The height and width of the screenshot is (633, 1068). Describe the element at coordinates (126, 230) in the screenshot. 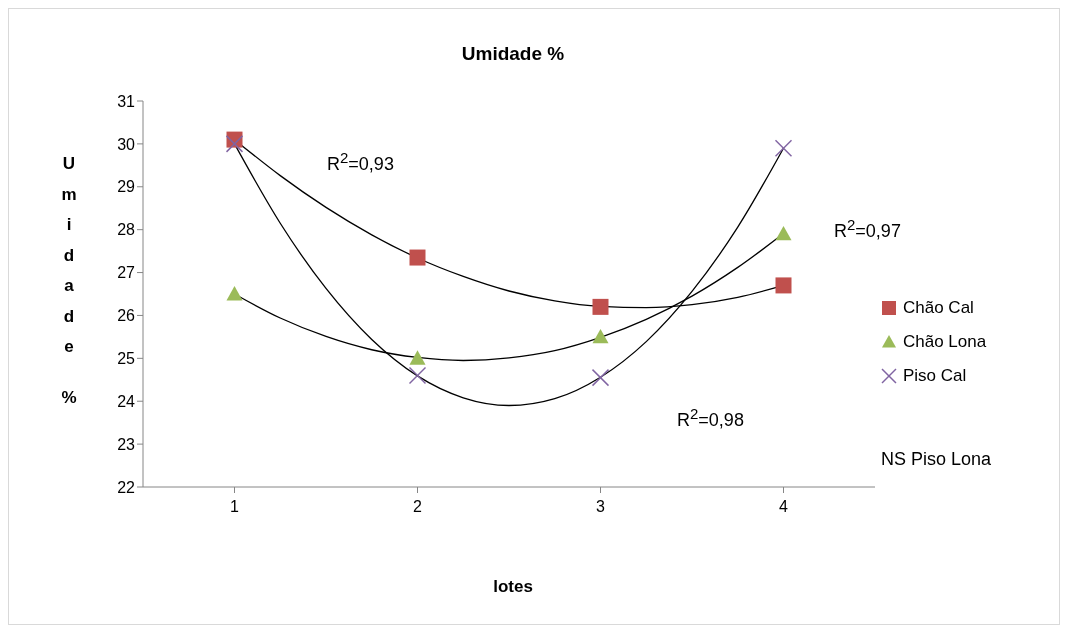

I see `y-tick-label: 28` at that location.